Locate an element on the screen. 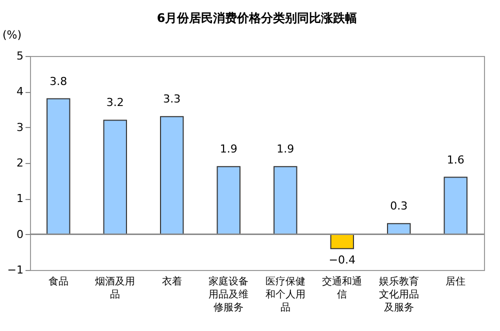 The image size is (500, 331). y-tick-label: 0 is located at coordinates (20, 234).